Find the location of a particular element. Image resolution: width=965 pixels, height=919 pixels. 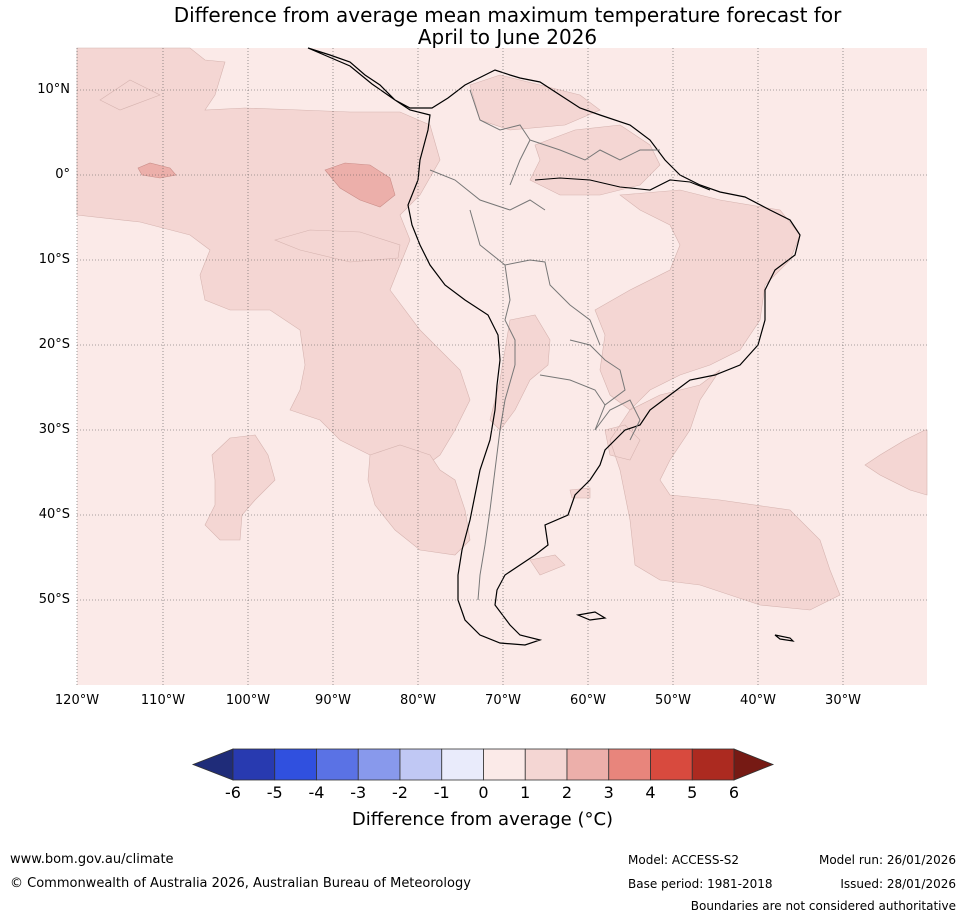

country-boundaries is located at coordinates (544, 345).